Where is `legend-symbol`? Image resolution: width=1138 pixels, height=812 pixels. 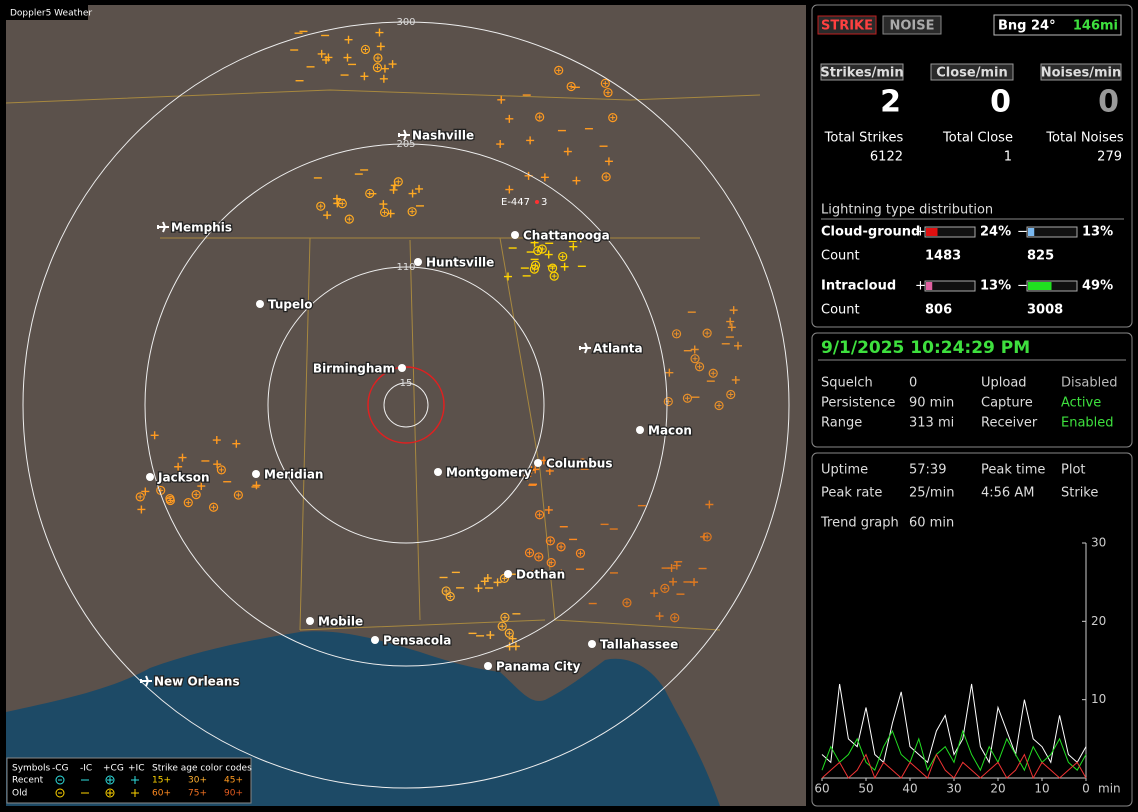 legend-symbol is located at coordinates (123, 780).